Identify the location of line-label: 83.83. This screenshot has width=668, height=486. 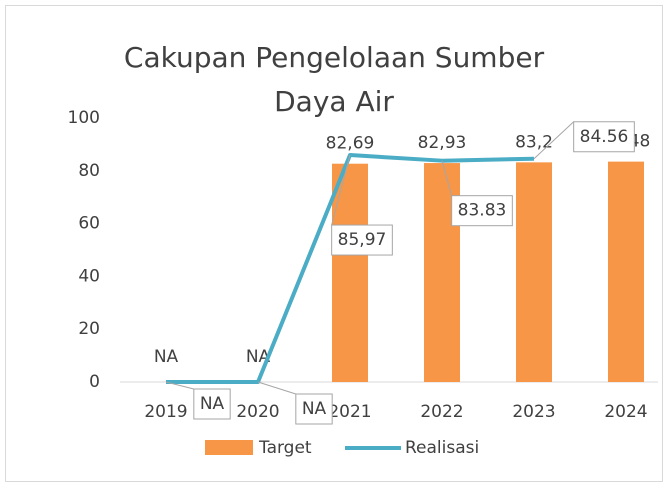
(482, 211).